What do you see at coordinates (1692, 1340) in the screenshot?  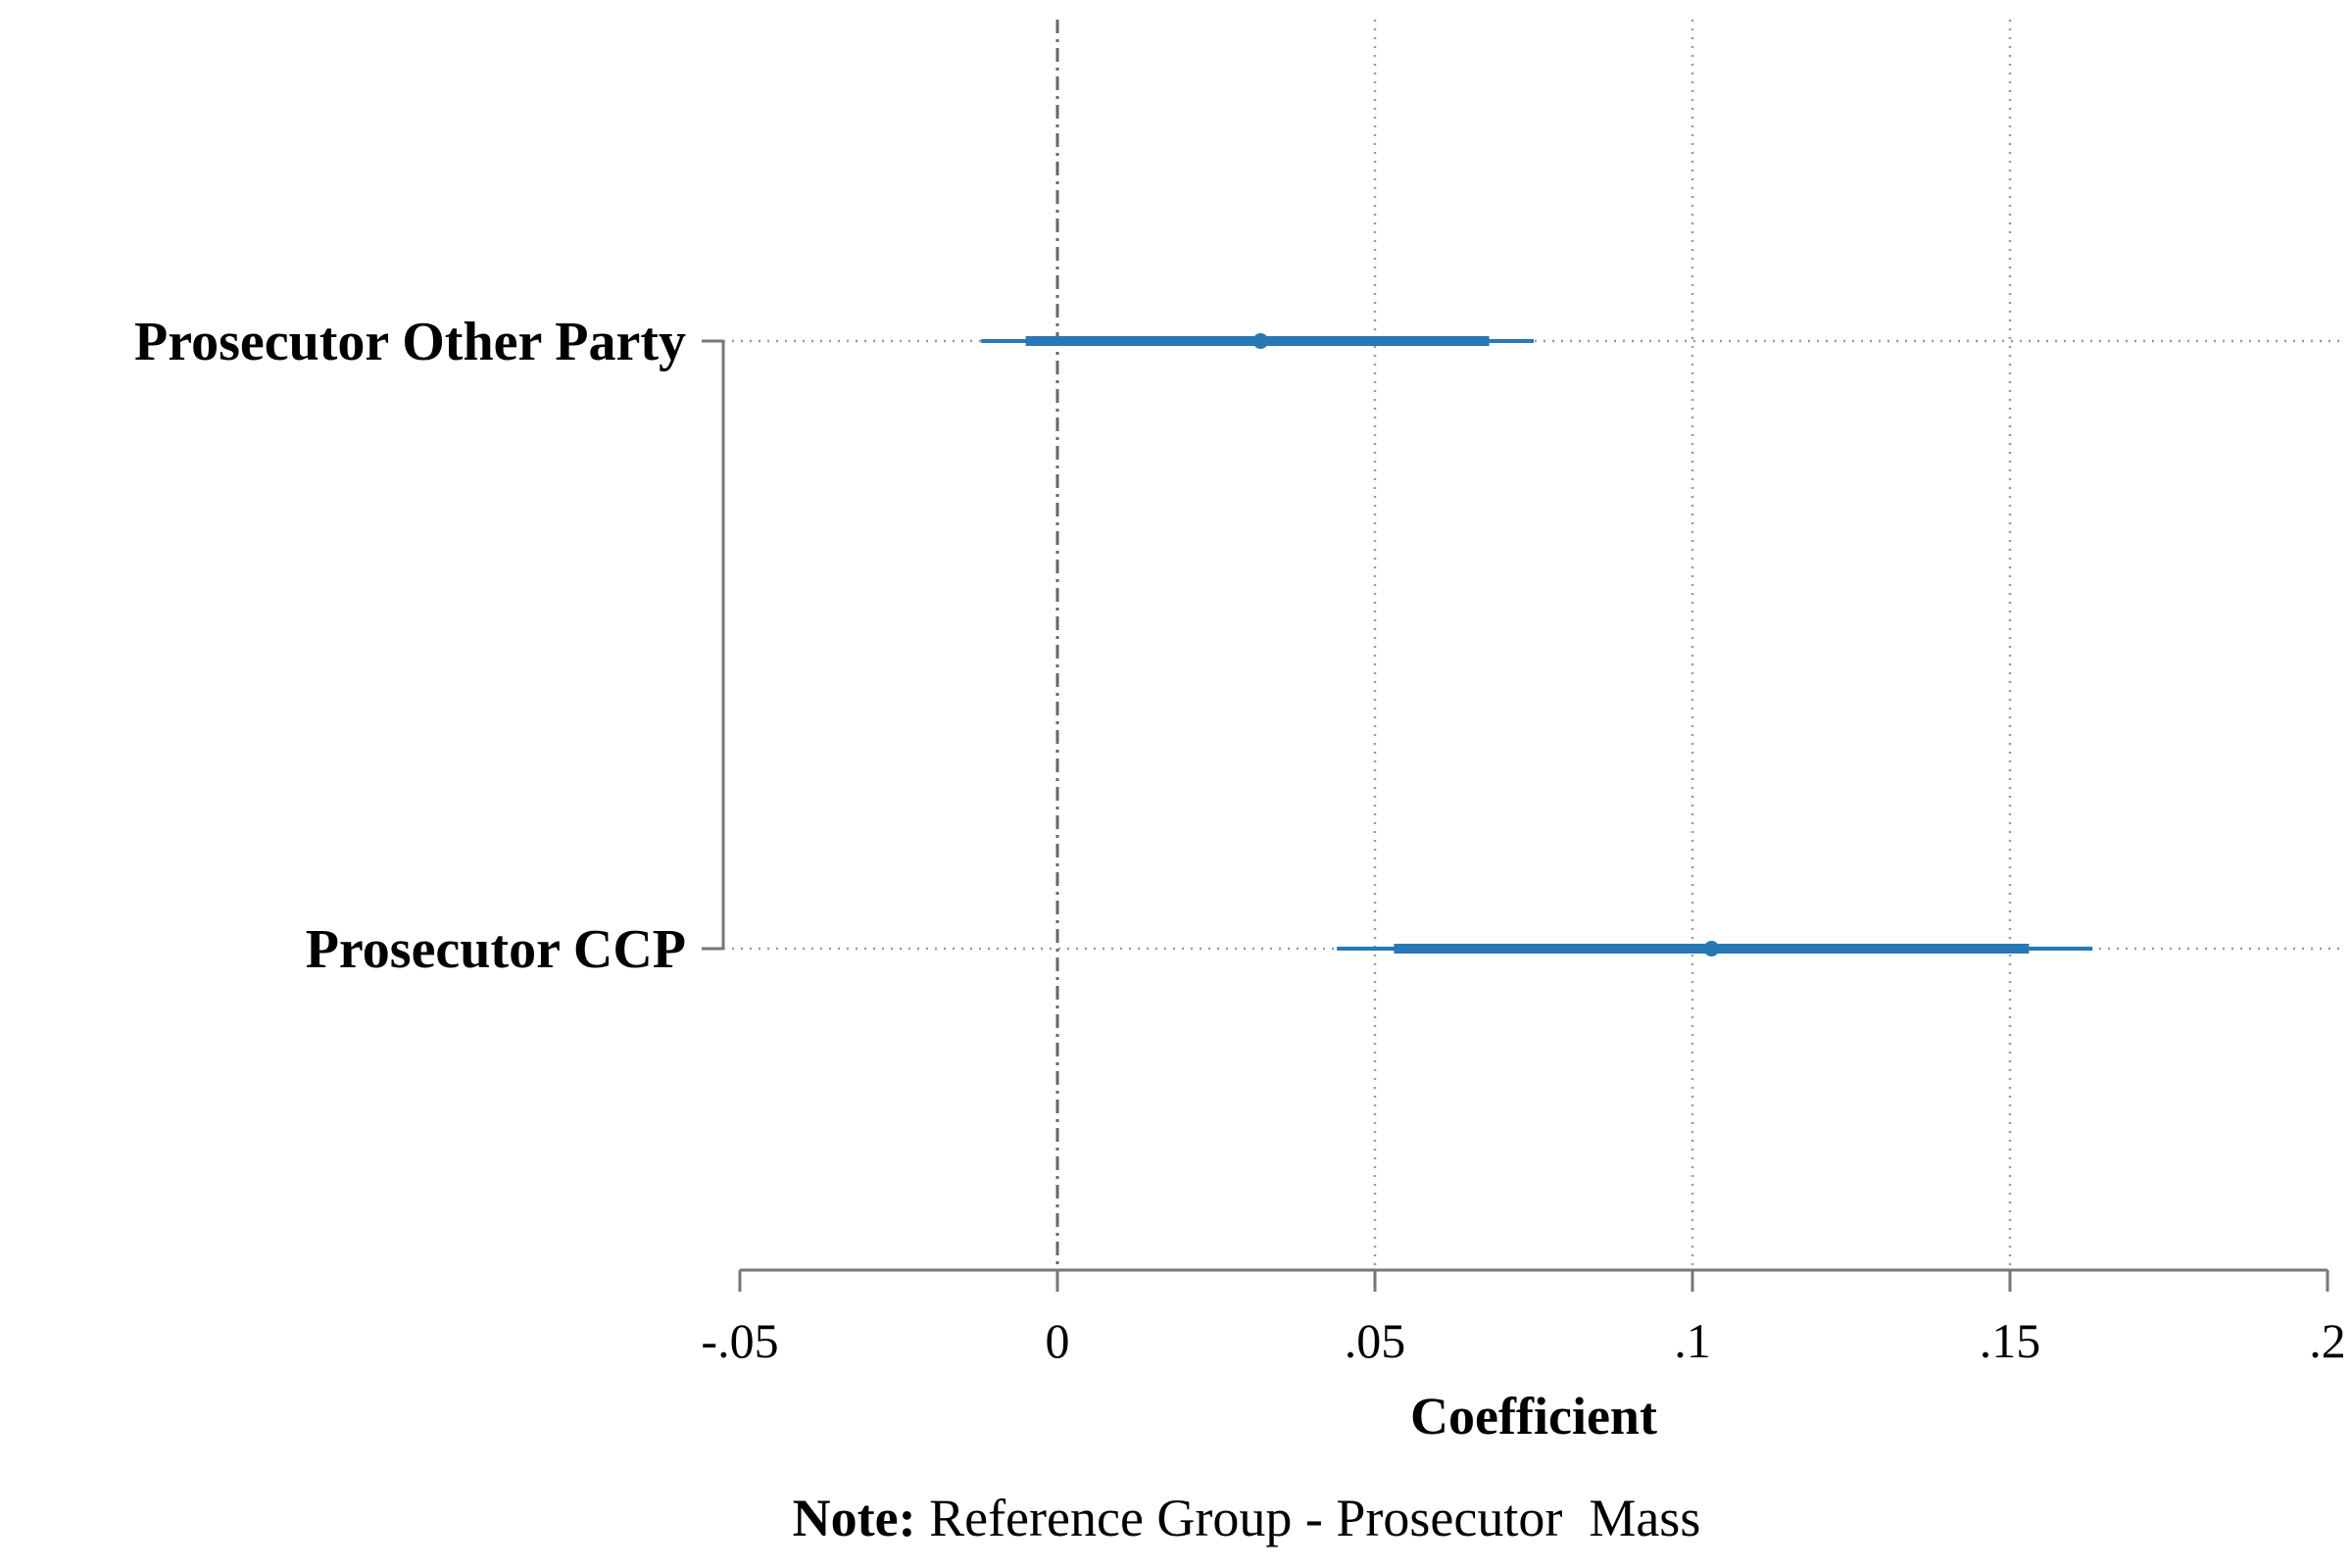 I see `x-tick-label-3: .1` at bounding box center [1692, 1340].